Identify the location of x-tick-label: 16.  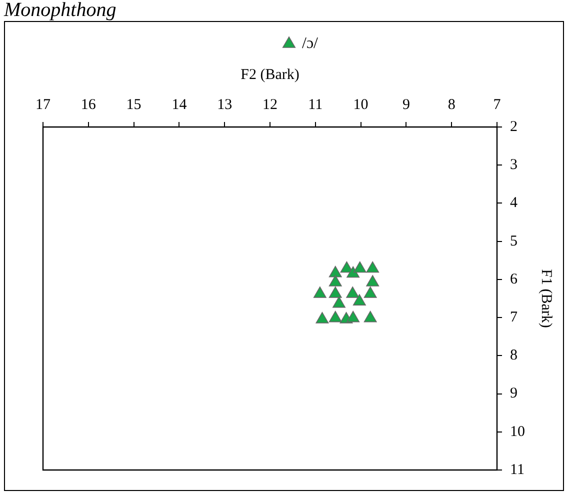
(88, 104).